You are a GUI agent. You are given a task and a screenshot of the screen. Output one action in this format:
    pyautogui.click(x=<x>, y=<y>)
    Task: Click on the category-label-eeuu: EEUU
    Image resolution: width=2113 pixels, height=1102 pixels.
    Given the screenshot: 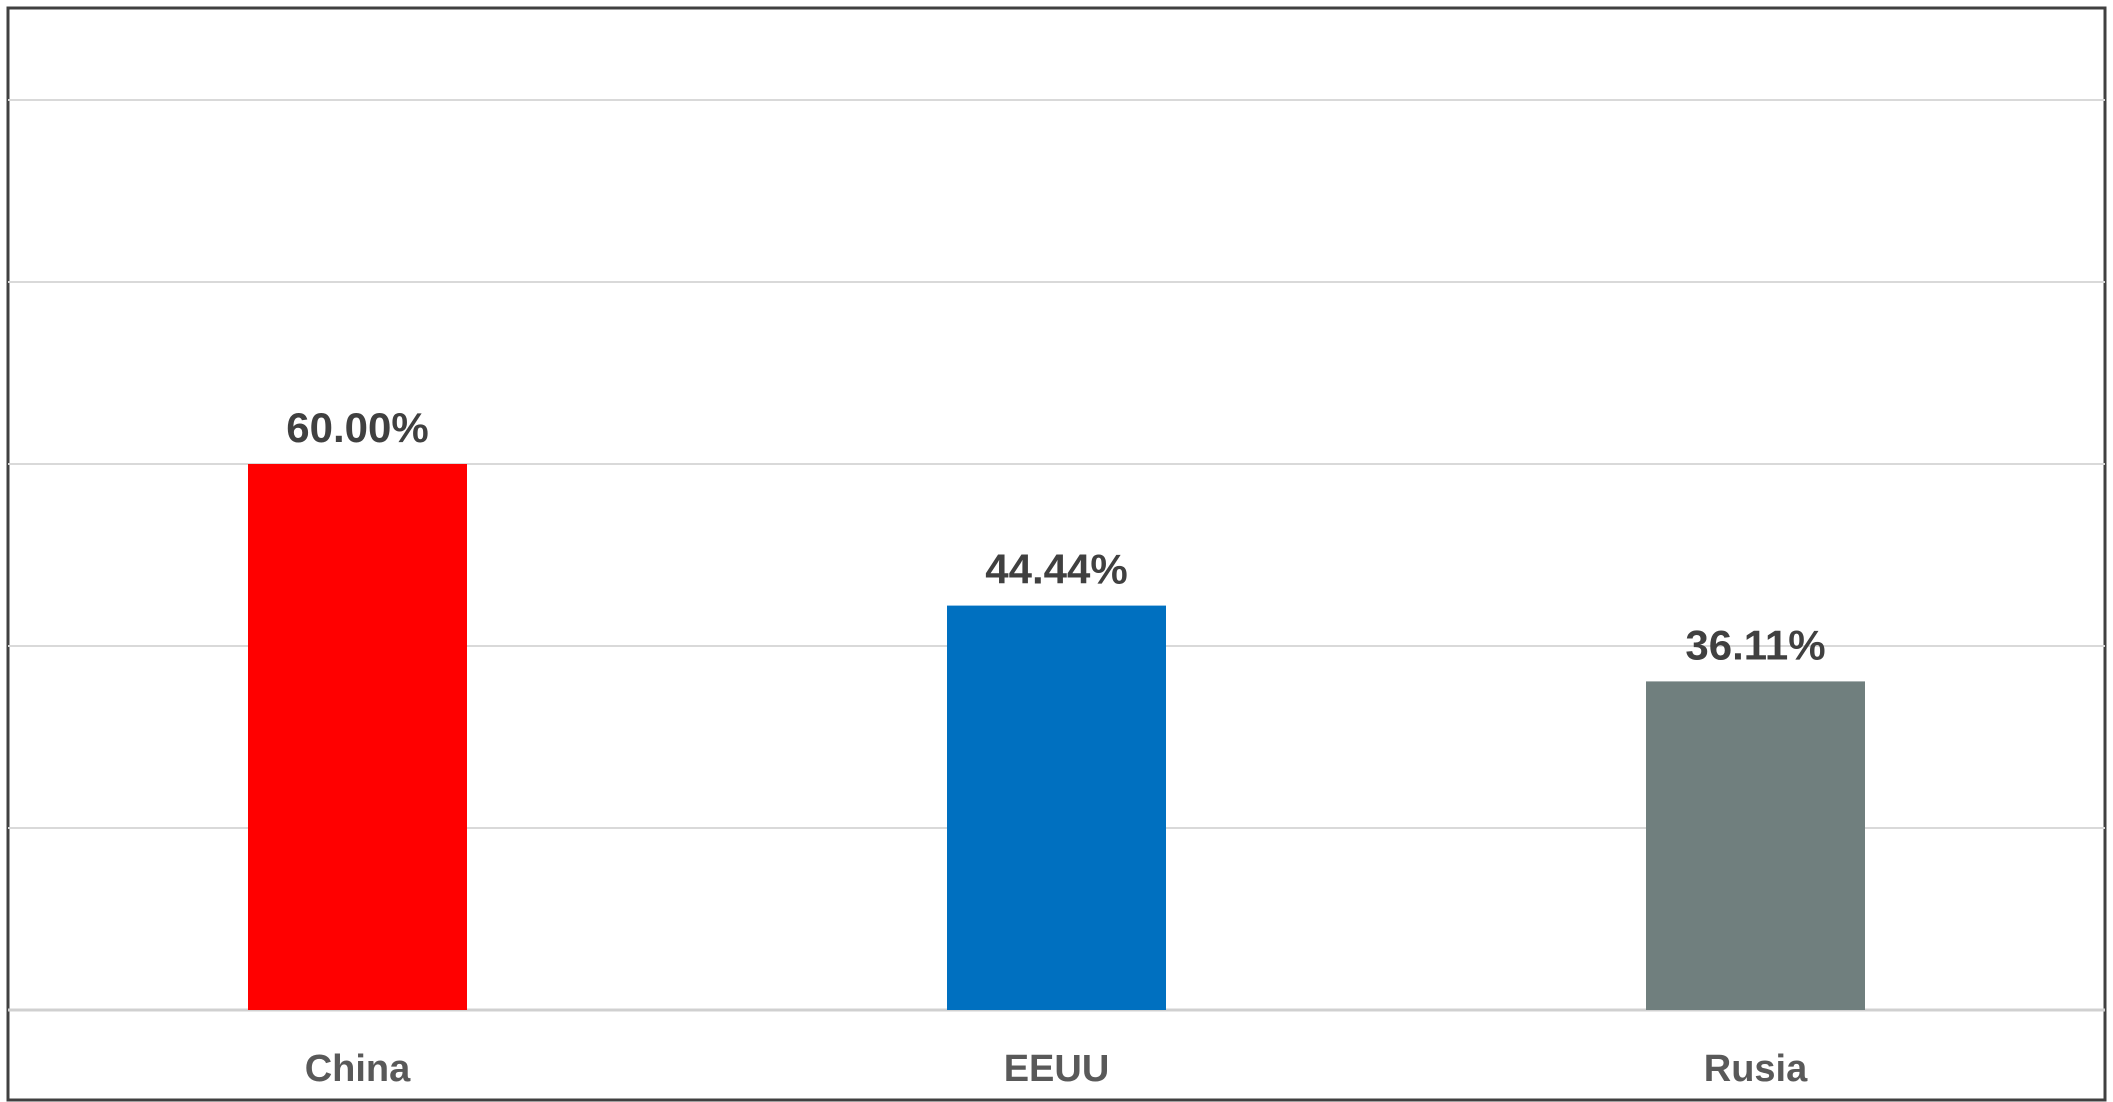 What is the action you would take?
    pyautogui.click(x=1057, y=1069)
    